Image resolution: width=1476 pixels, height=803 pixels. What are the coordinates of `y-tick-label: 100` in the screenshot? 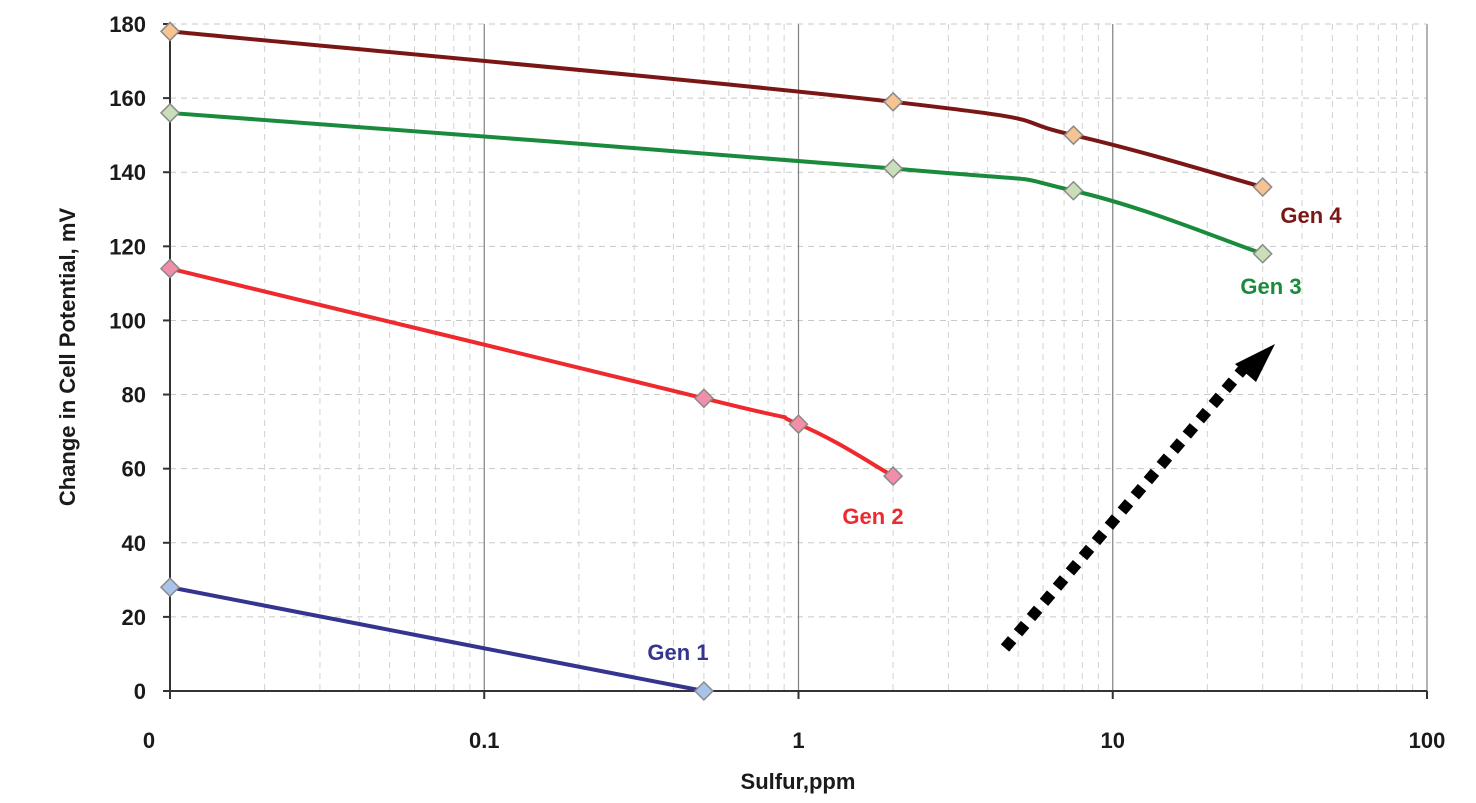 It's located at (127, 320).